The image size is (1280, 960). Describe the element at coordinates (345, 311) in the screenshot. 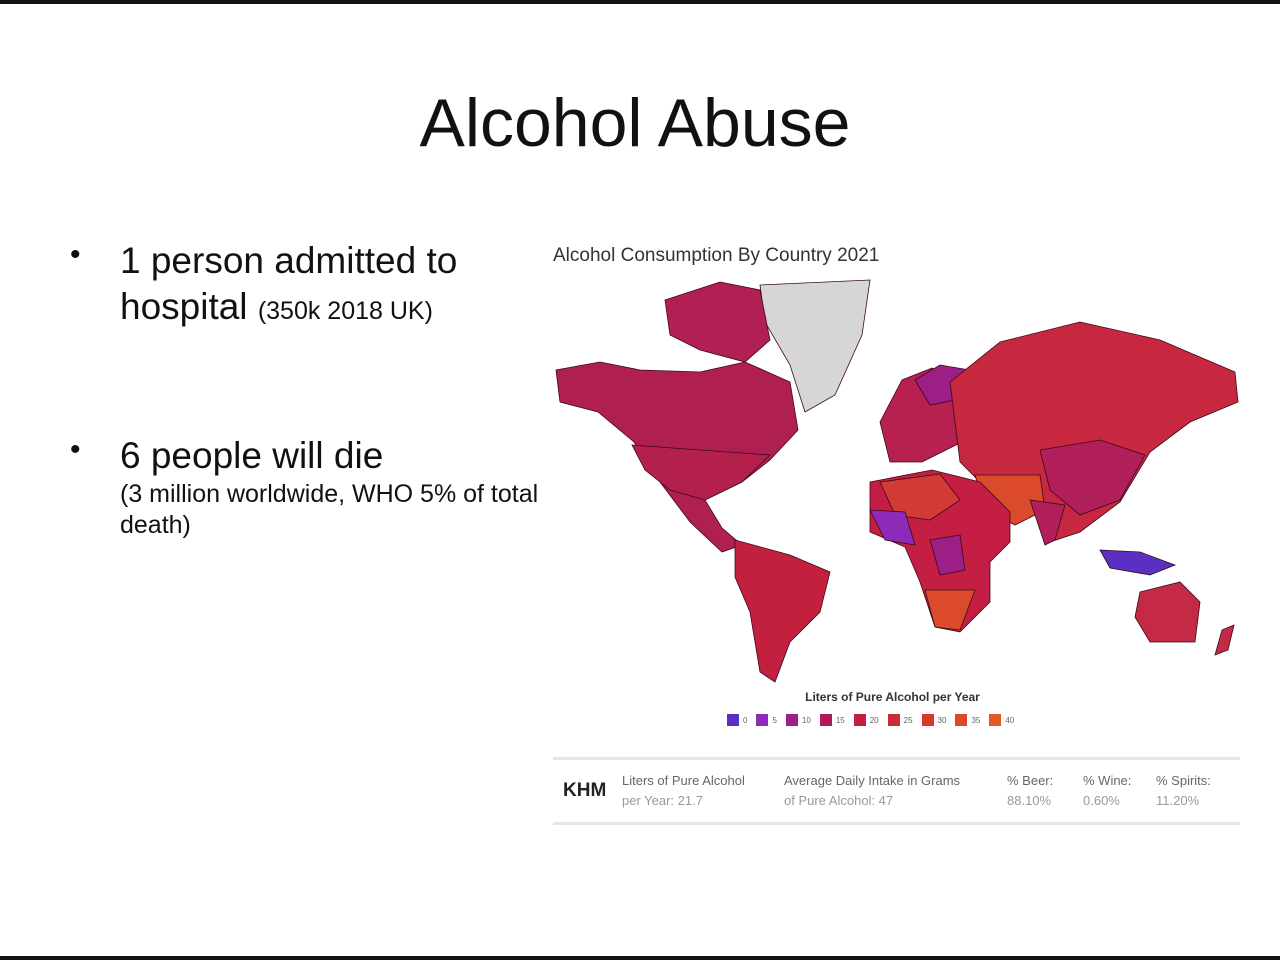

I see `bullet-note: (350k 2018 UK)` at that location.